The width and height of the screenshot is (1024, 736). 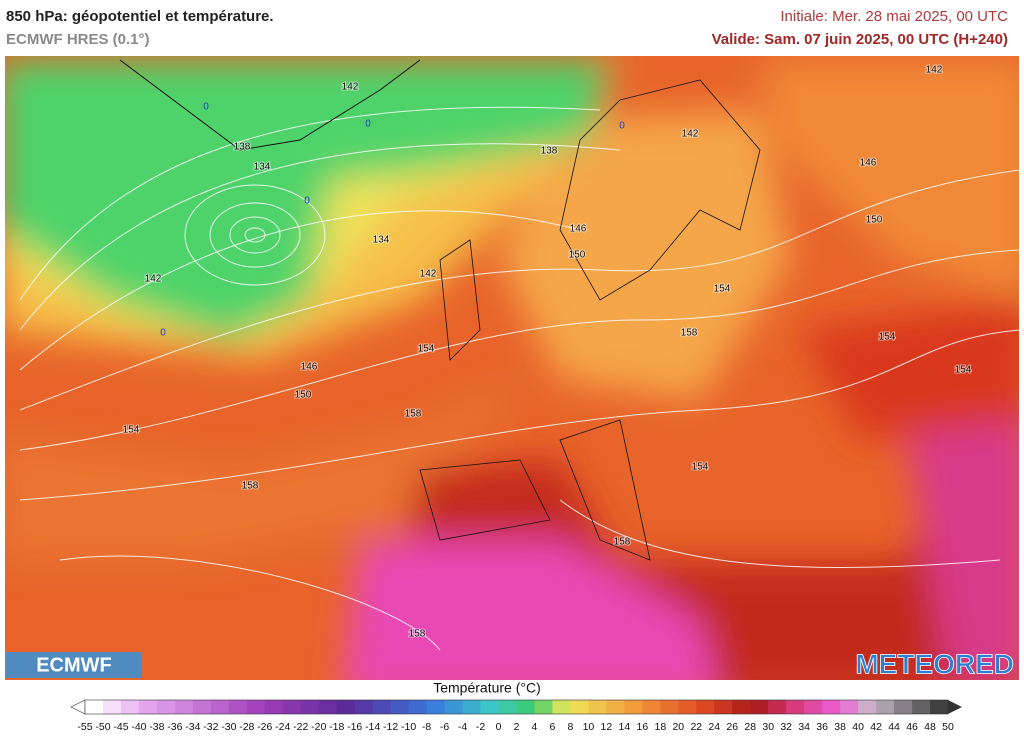 I want to click on colorbar-label: -40, so click(x=138, y=727).